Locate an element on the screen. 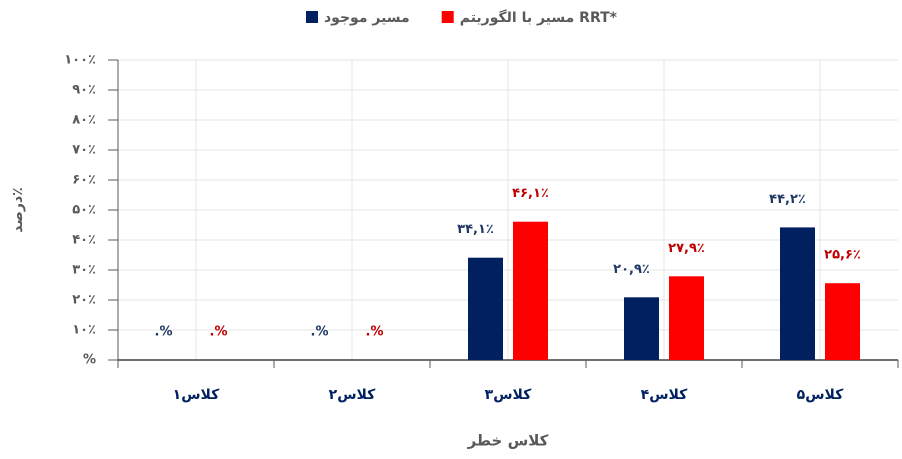 This screenshot has height=459, width=902. y-tick-label: ۸۰٪ is located at coordinates (84, 120).